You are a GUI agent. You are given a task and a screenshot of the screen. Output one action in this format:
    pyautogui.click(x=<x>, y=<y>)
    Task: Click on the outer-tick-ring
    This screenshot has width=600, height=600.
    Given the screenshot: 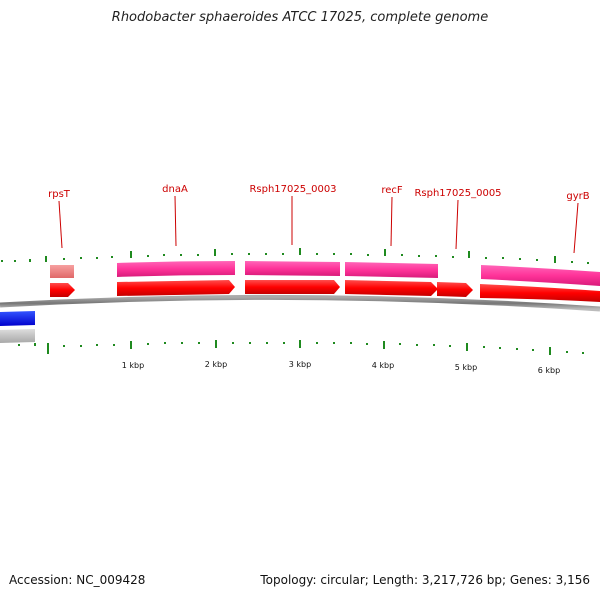 What is the action you would take?
    pyautogui.click(x=295, y=256)
    